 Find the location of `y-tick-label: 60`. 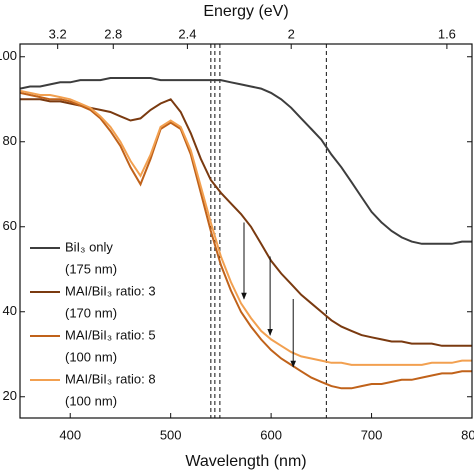

y-tick-label: 60 is located at coordinates (10, 225).